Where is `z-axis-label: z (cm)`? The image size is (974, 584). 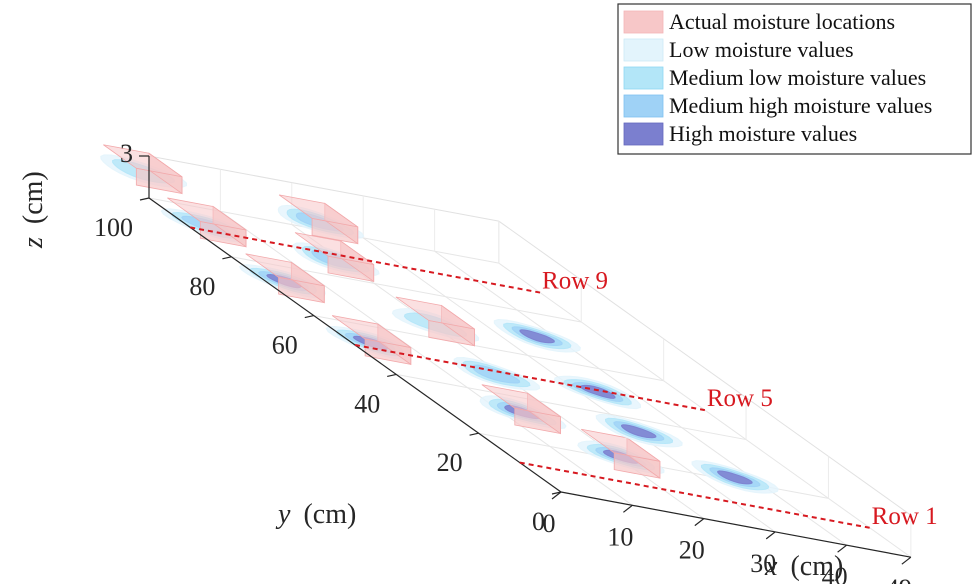 z-axis-label: z (cm) is located at coordinates (33, 210).